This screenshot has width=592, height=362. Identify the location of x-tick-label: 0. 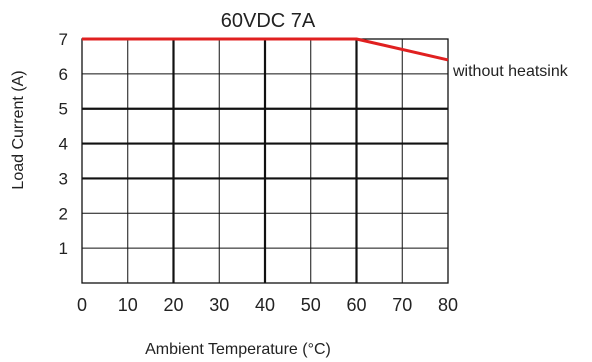
(82, 305).